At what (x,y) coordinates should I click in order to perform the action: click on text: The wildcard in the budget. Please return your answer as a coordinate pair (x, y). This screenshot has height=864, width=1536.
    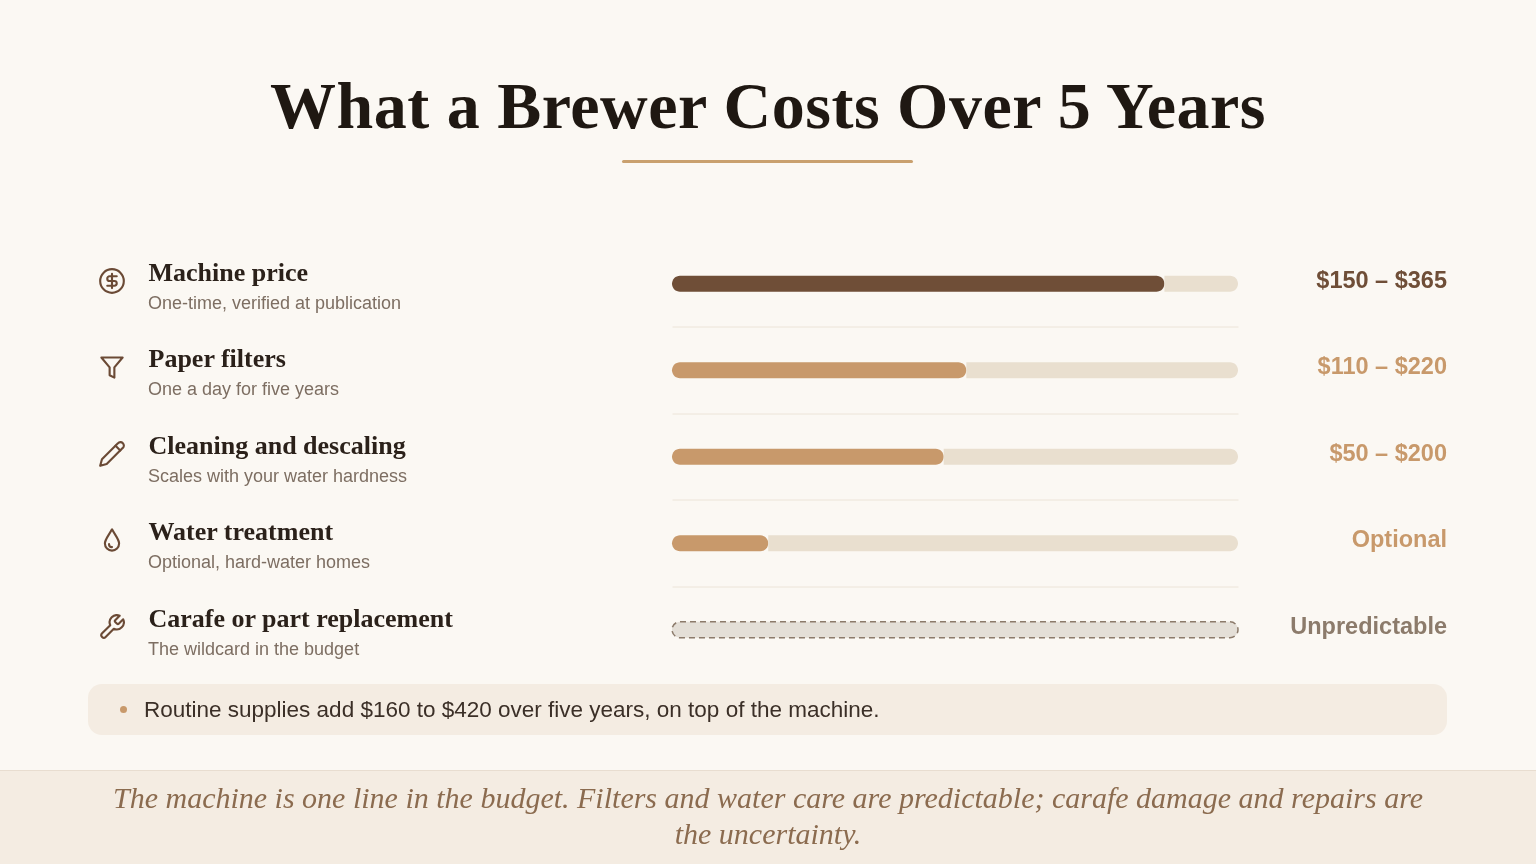
    Looking at the image, I should click on (254, 648).